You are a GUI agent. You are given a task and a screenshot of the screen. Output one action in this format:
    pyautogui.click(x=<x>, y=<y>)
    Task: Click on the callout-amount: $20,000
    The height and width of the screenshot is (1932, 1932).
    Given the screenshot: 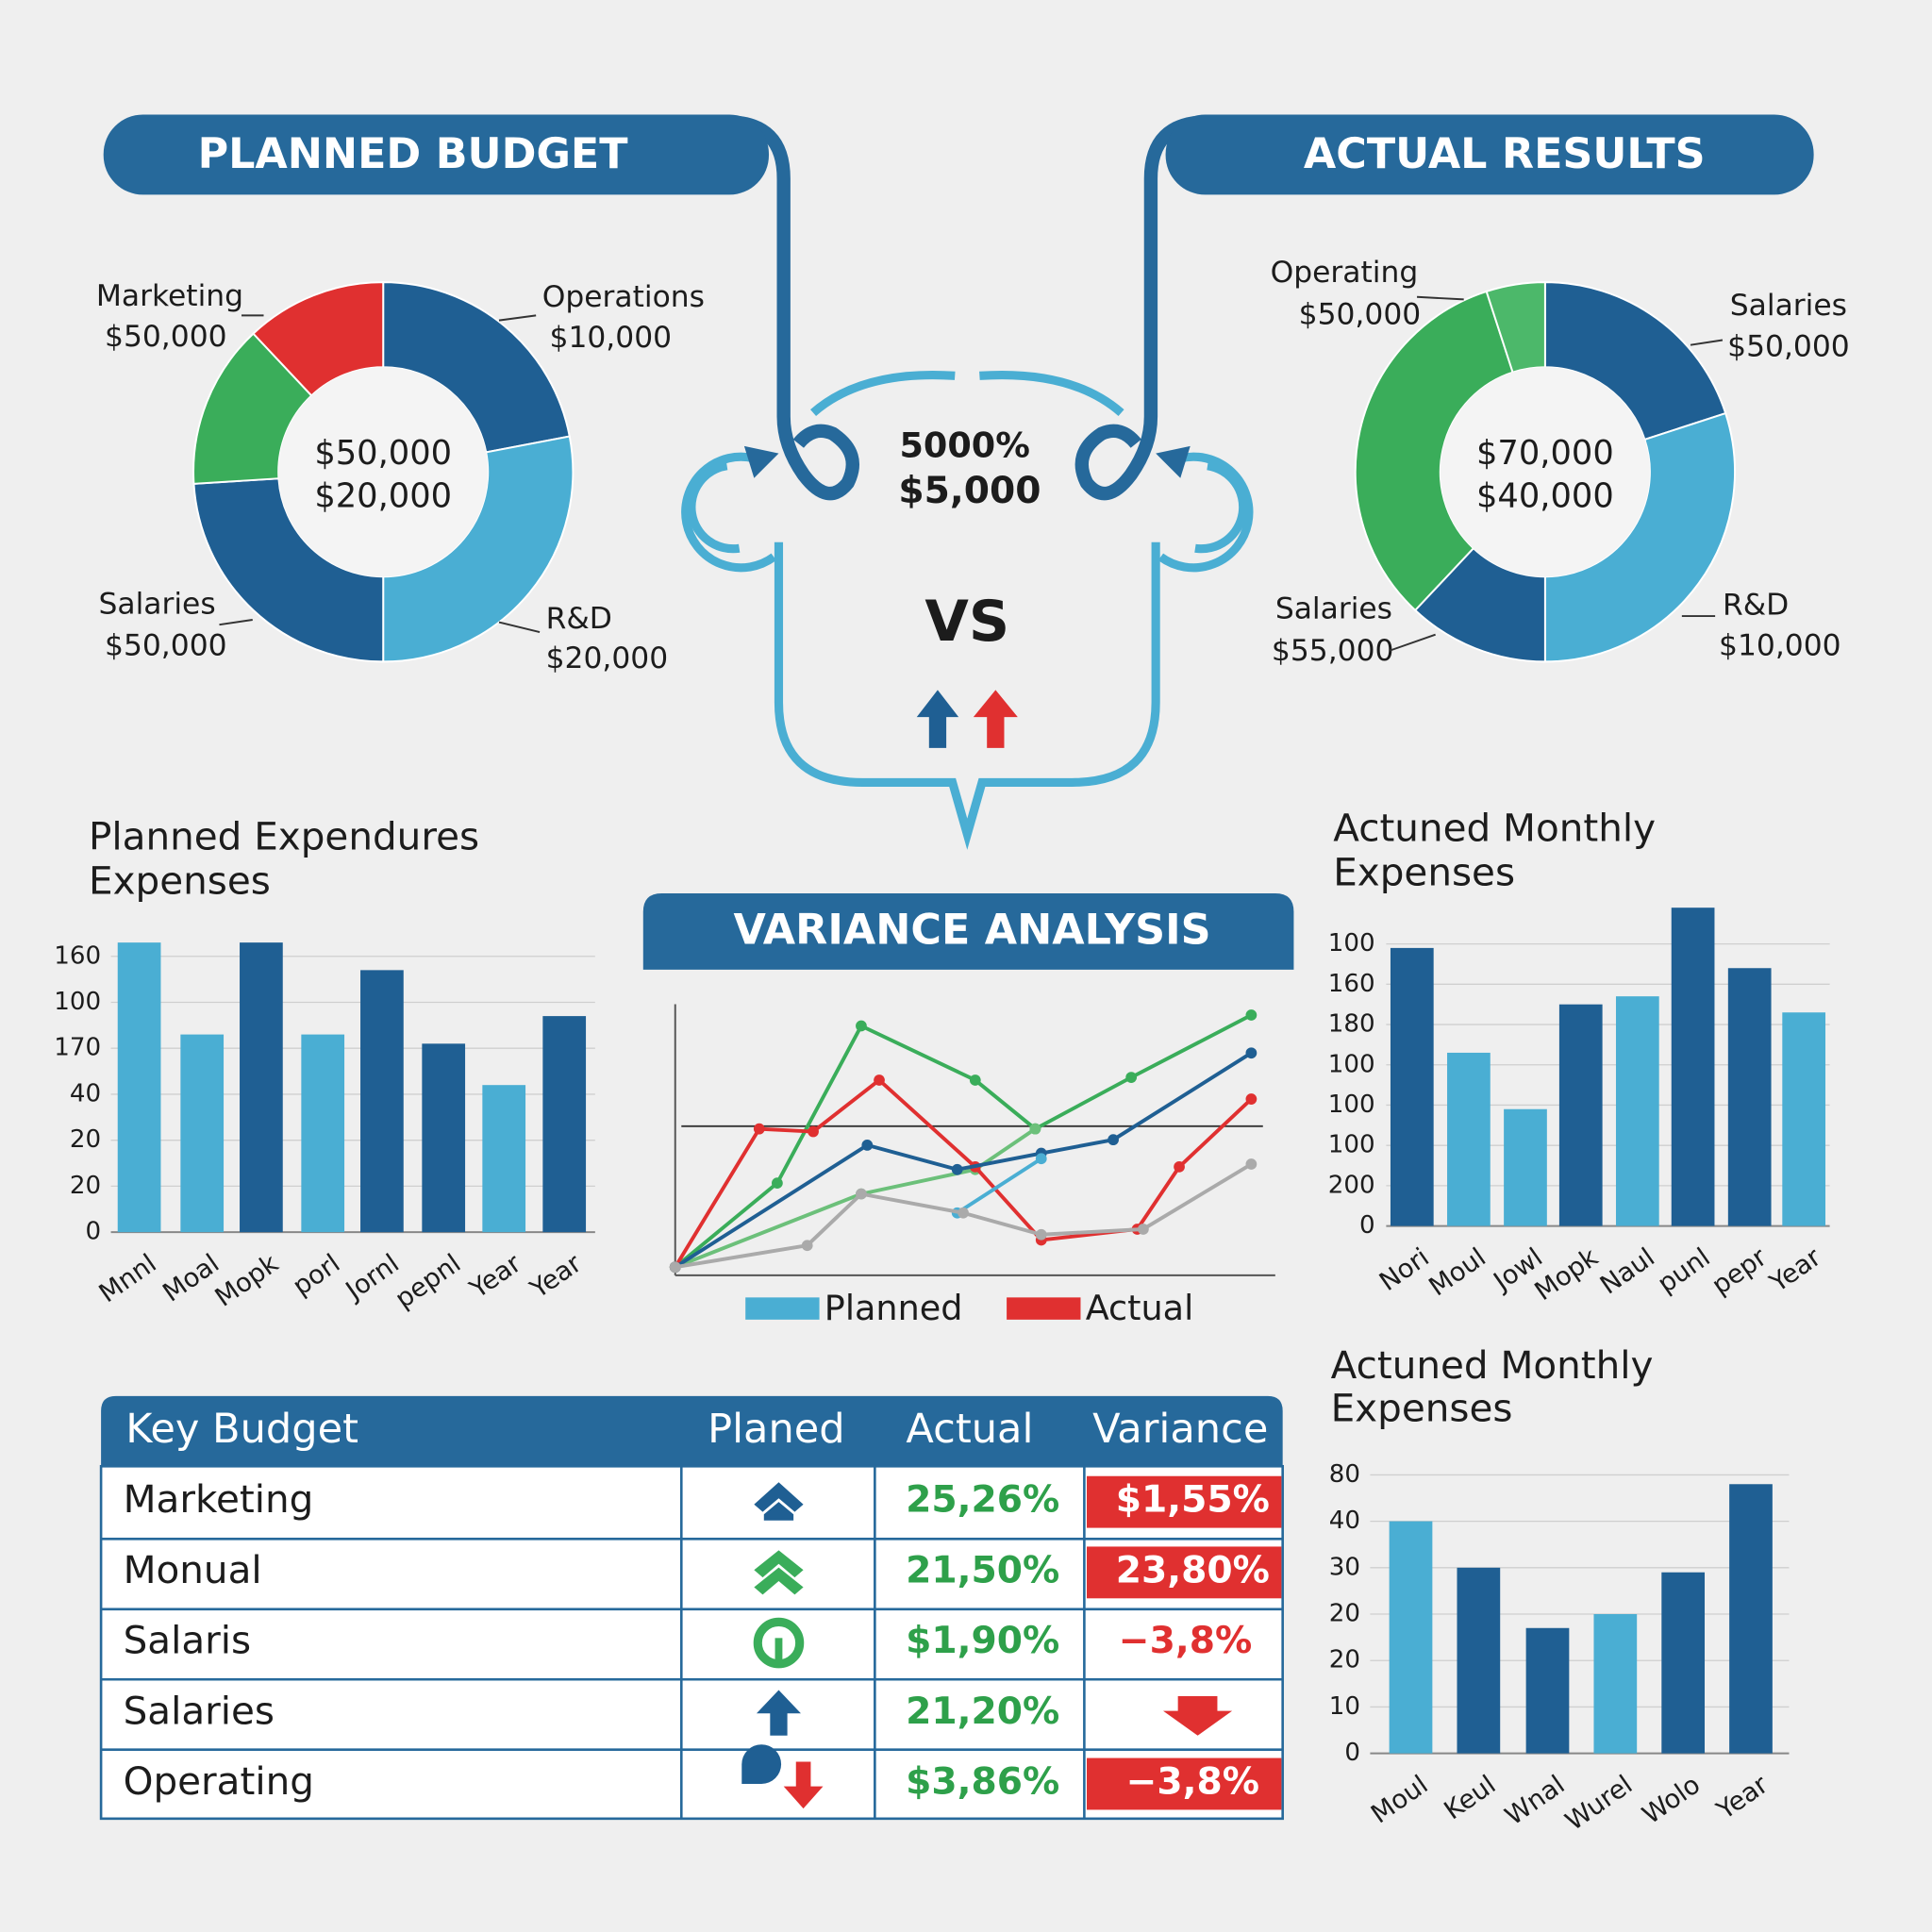 What is the action you would take?
    pyautogui.click(x=607, y=658)
    